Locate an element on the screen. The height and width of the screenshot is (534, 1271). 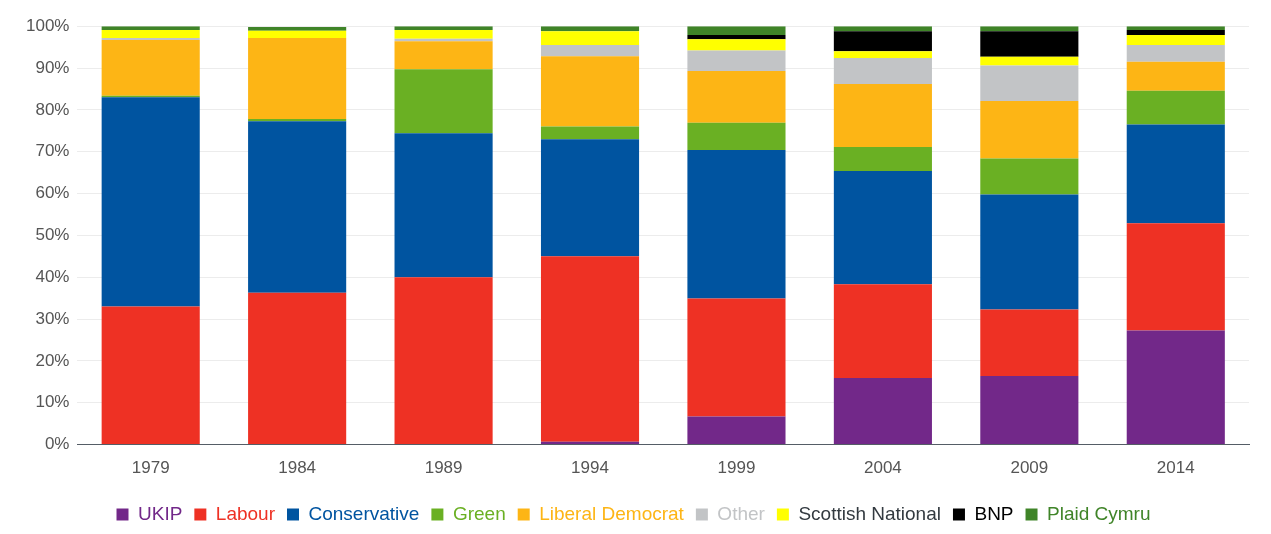
legend-label: Labour is located at coordinates (245, 513).